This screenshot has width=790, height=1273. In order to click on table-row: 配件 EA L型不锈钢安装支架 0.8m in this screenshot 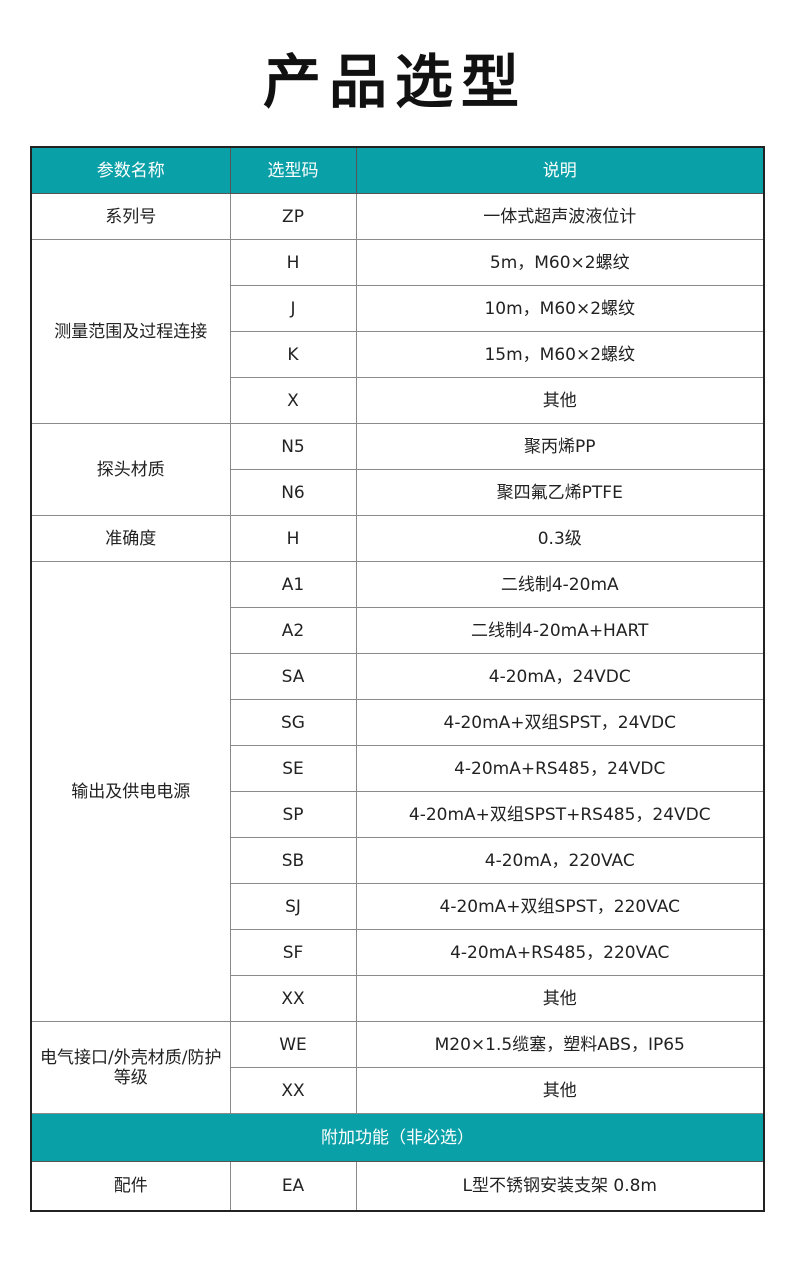, I will do `click(397, 1186)`.